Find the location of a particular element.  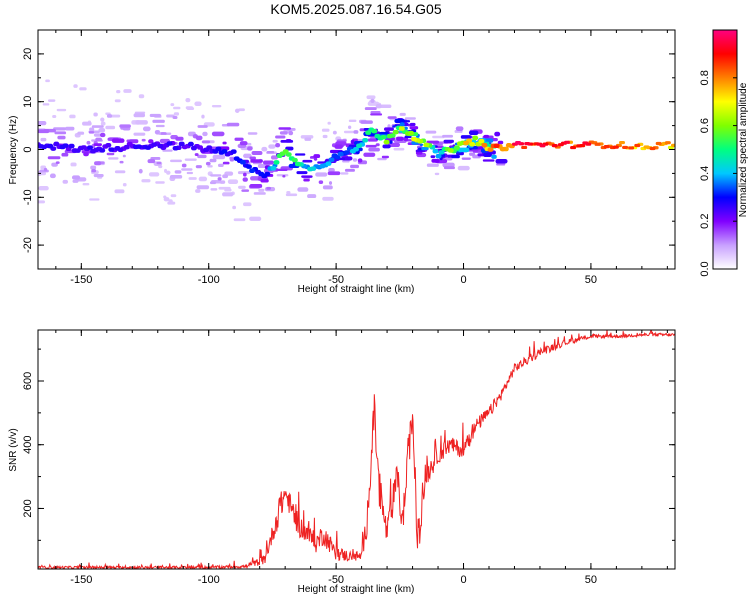

spectrogram-xlabel: Height of straight line (km) is located at coordinates (356, 289).